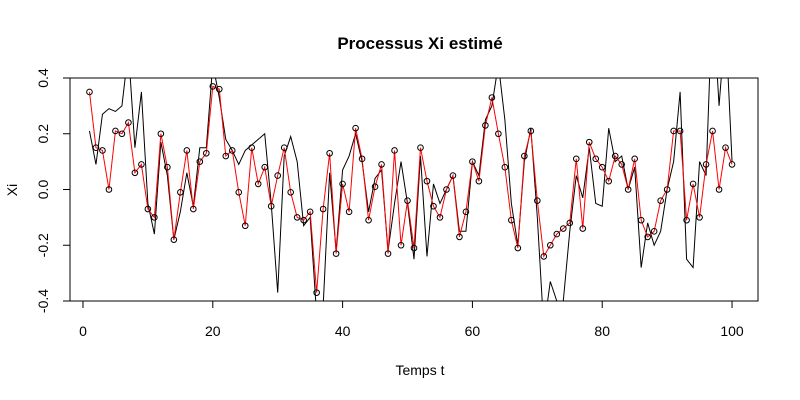  I want to click on x-tick-label: 100, so click(732, 331).